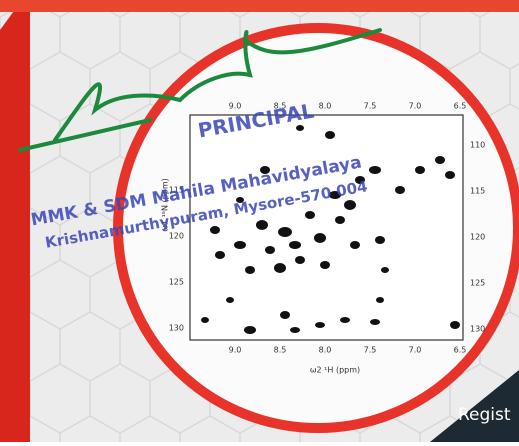 The height and width of the screenshot is (446, 519). What do you see at coordinates (477, 145) in the screenshot?
I see `y-tick-label: 110` at bounding box center [477, 145].